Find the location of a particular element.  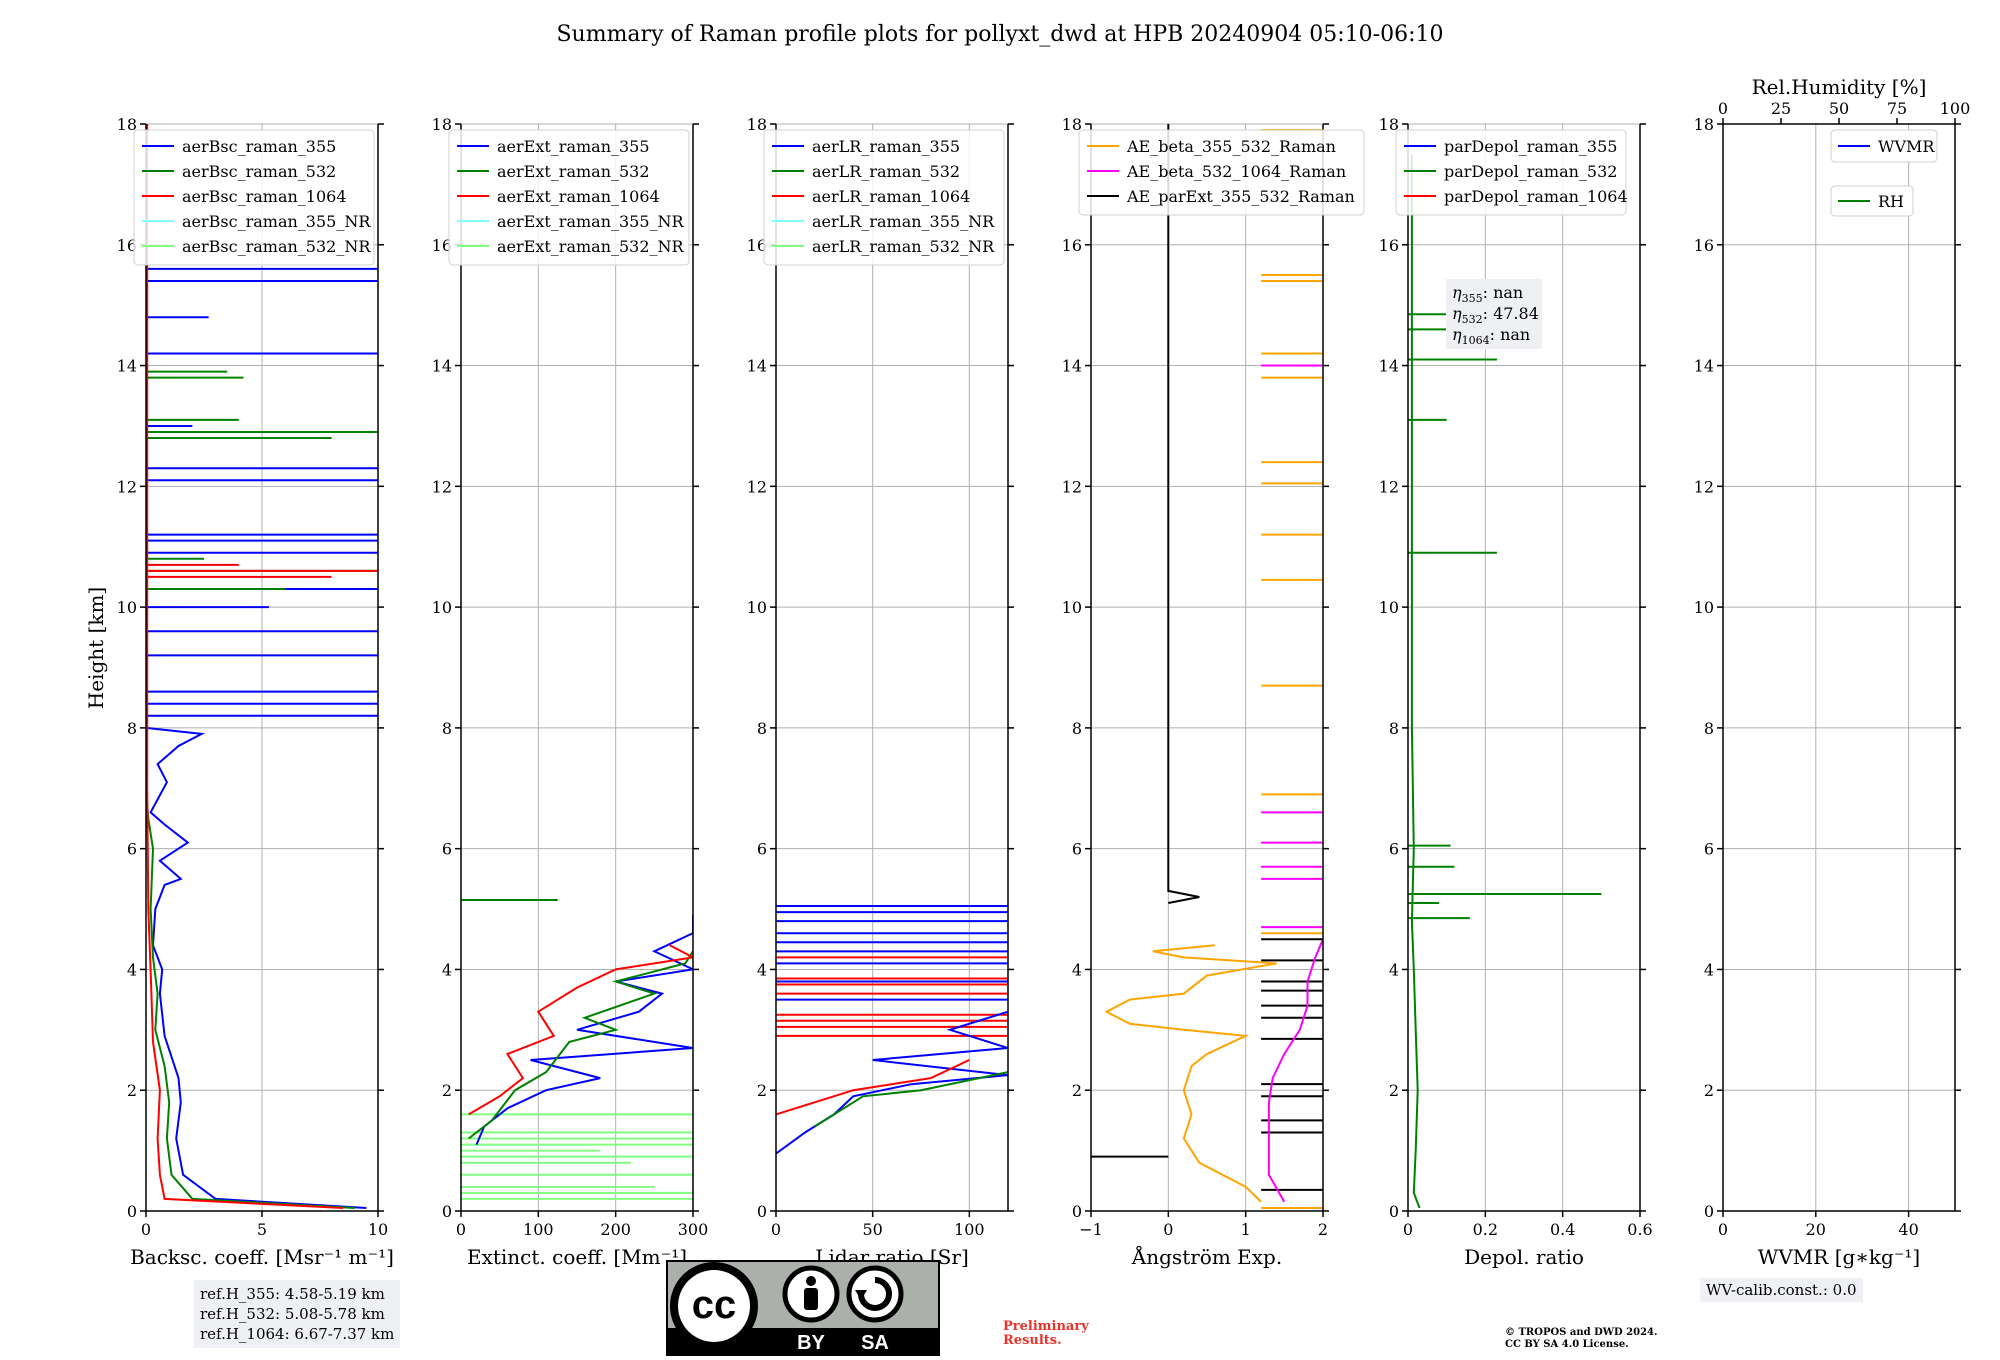

legend-label: parDepol_raman_355 is located at coordinates (1530, 146).